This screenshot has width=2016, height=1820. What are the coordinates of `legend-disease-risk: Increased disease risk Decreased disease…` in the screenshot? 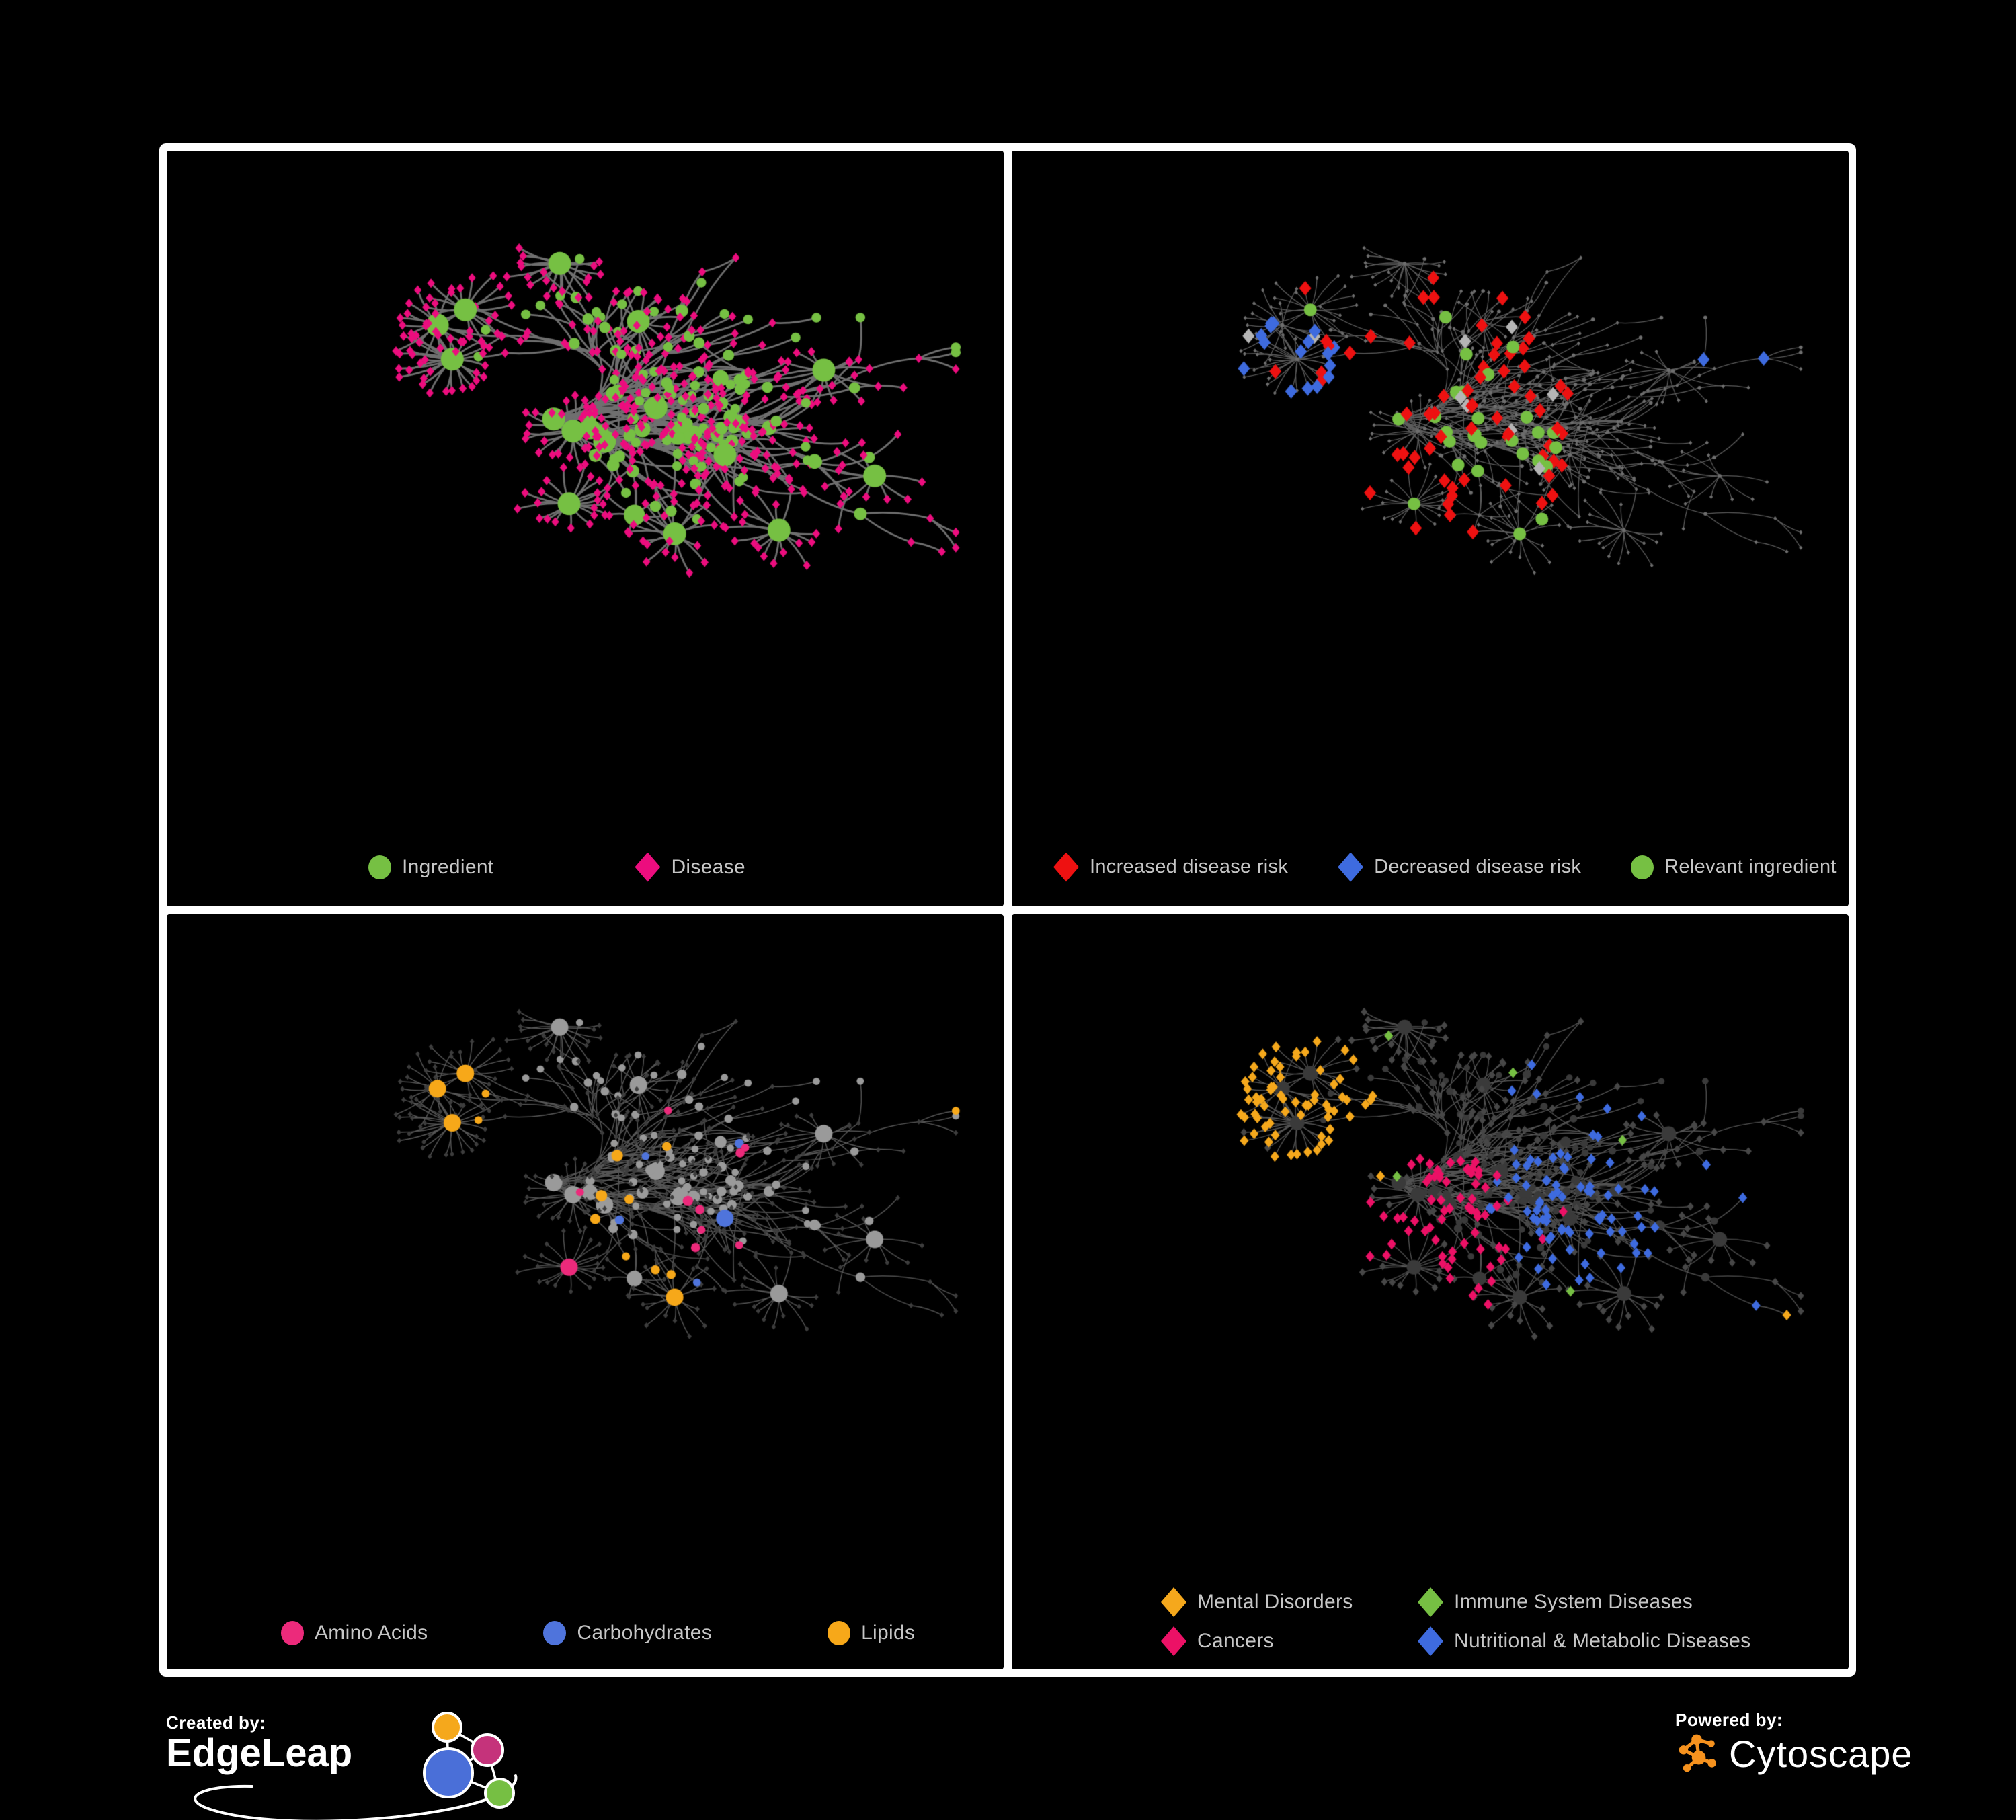 It's located at (1445, 867).